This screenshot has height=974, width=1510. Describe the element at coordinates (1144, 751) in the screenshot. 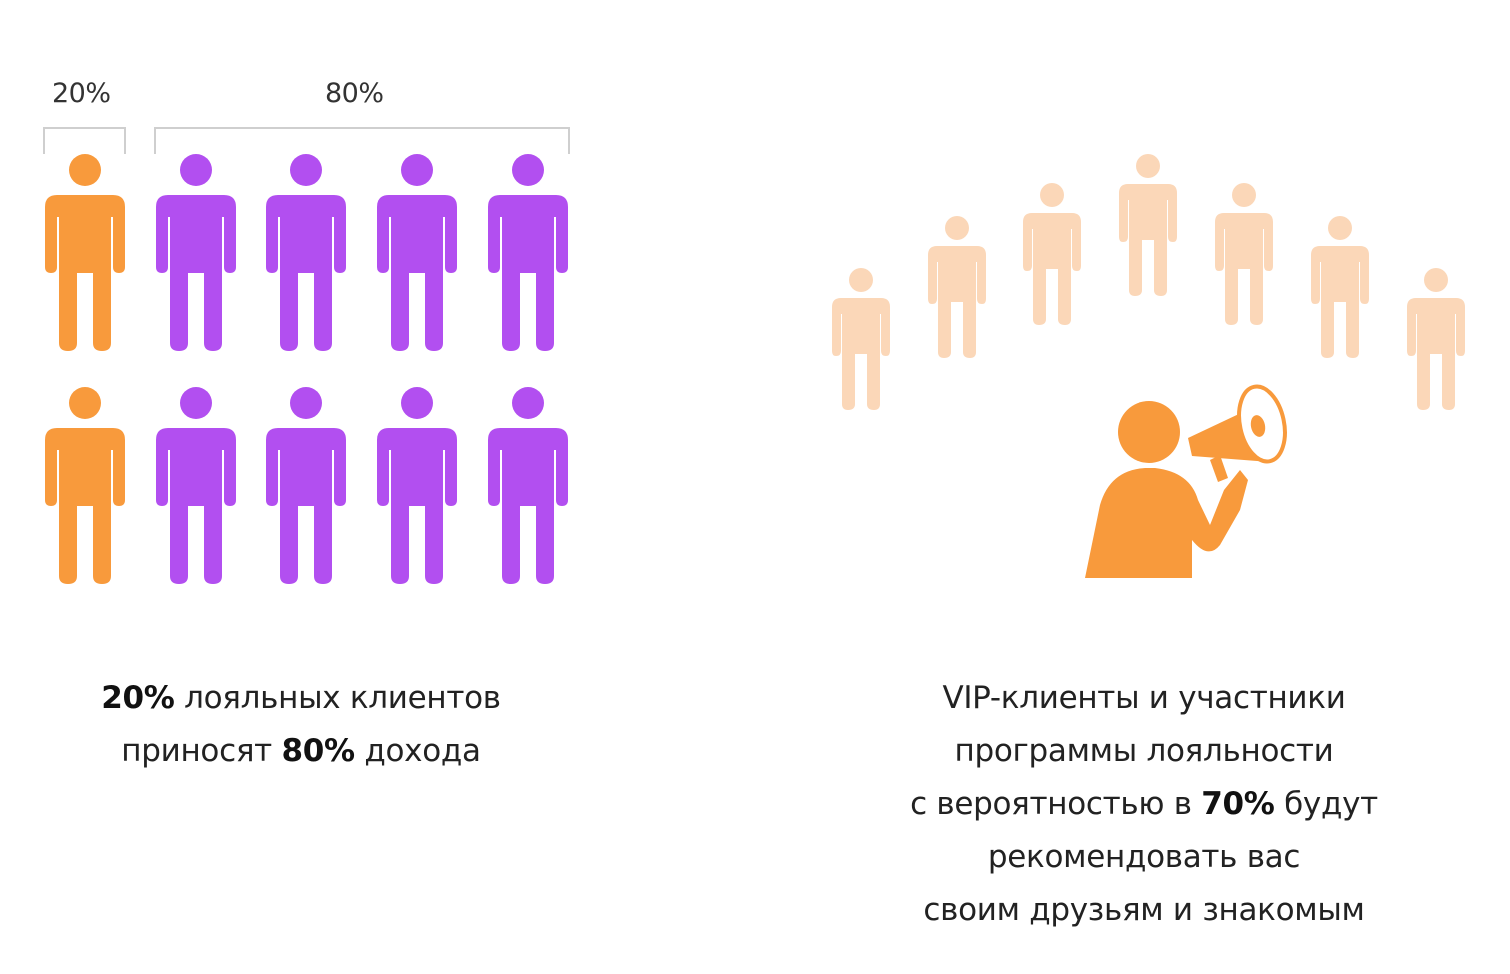

I see `caption-right-line2: программы лояльности` at that location.